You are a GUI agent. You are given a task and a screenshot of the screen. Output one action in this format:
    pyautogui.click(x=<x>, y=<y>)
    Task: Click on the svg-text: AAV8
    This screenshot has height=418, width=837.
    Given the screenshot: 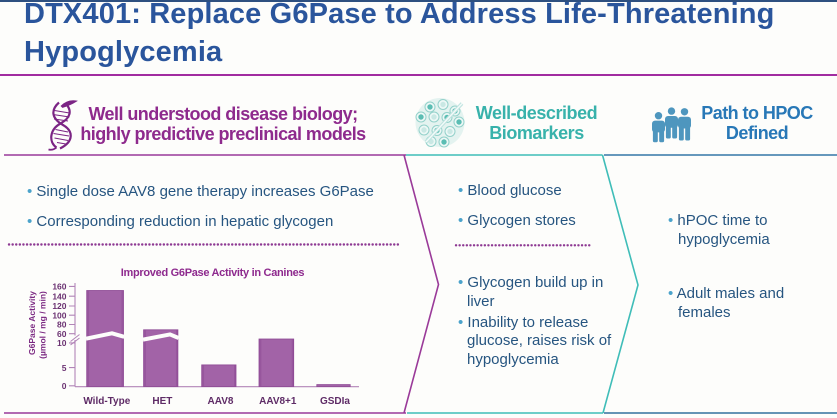 What is the action you would take?
    pyautogui.click(x=221, y=401)
    